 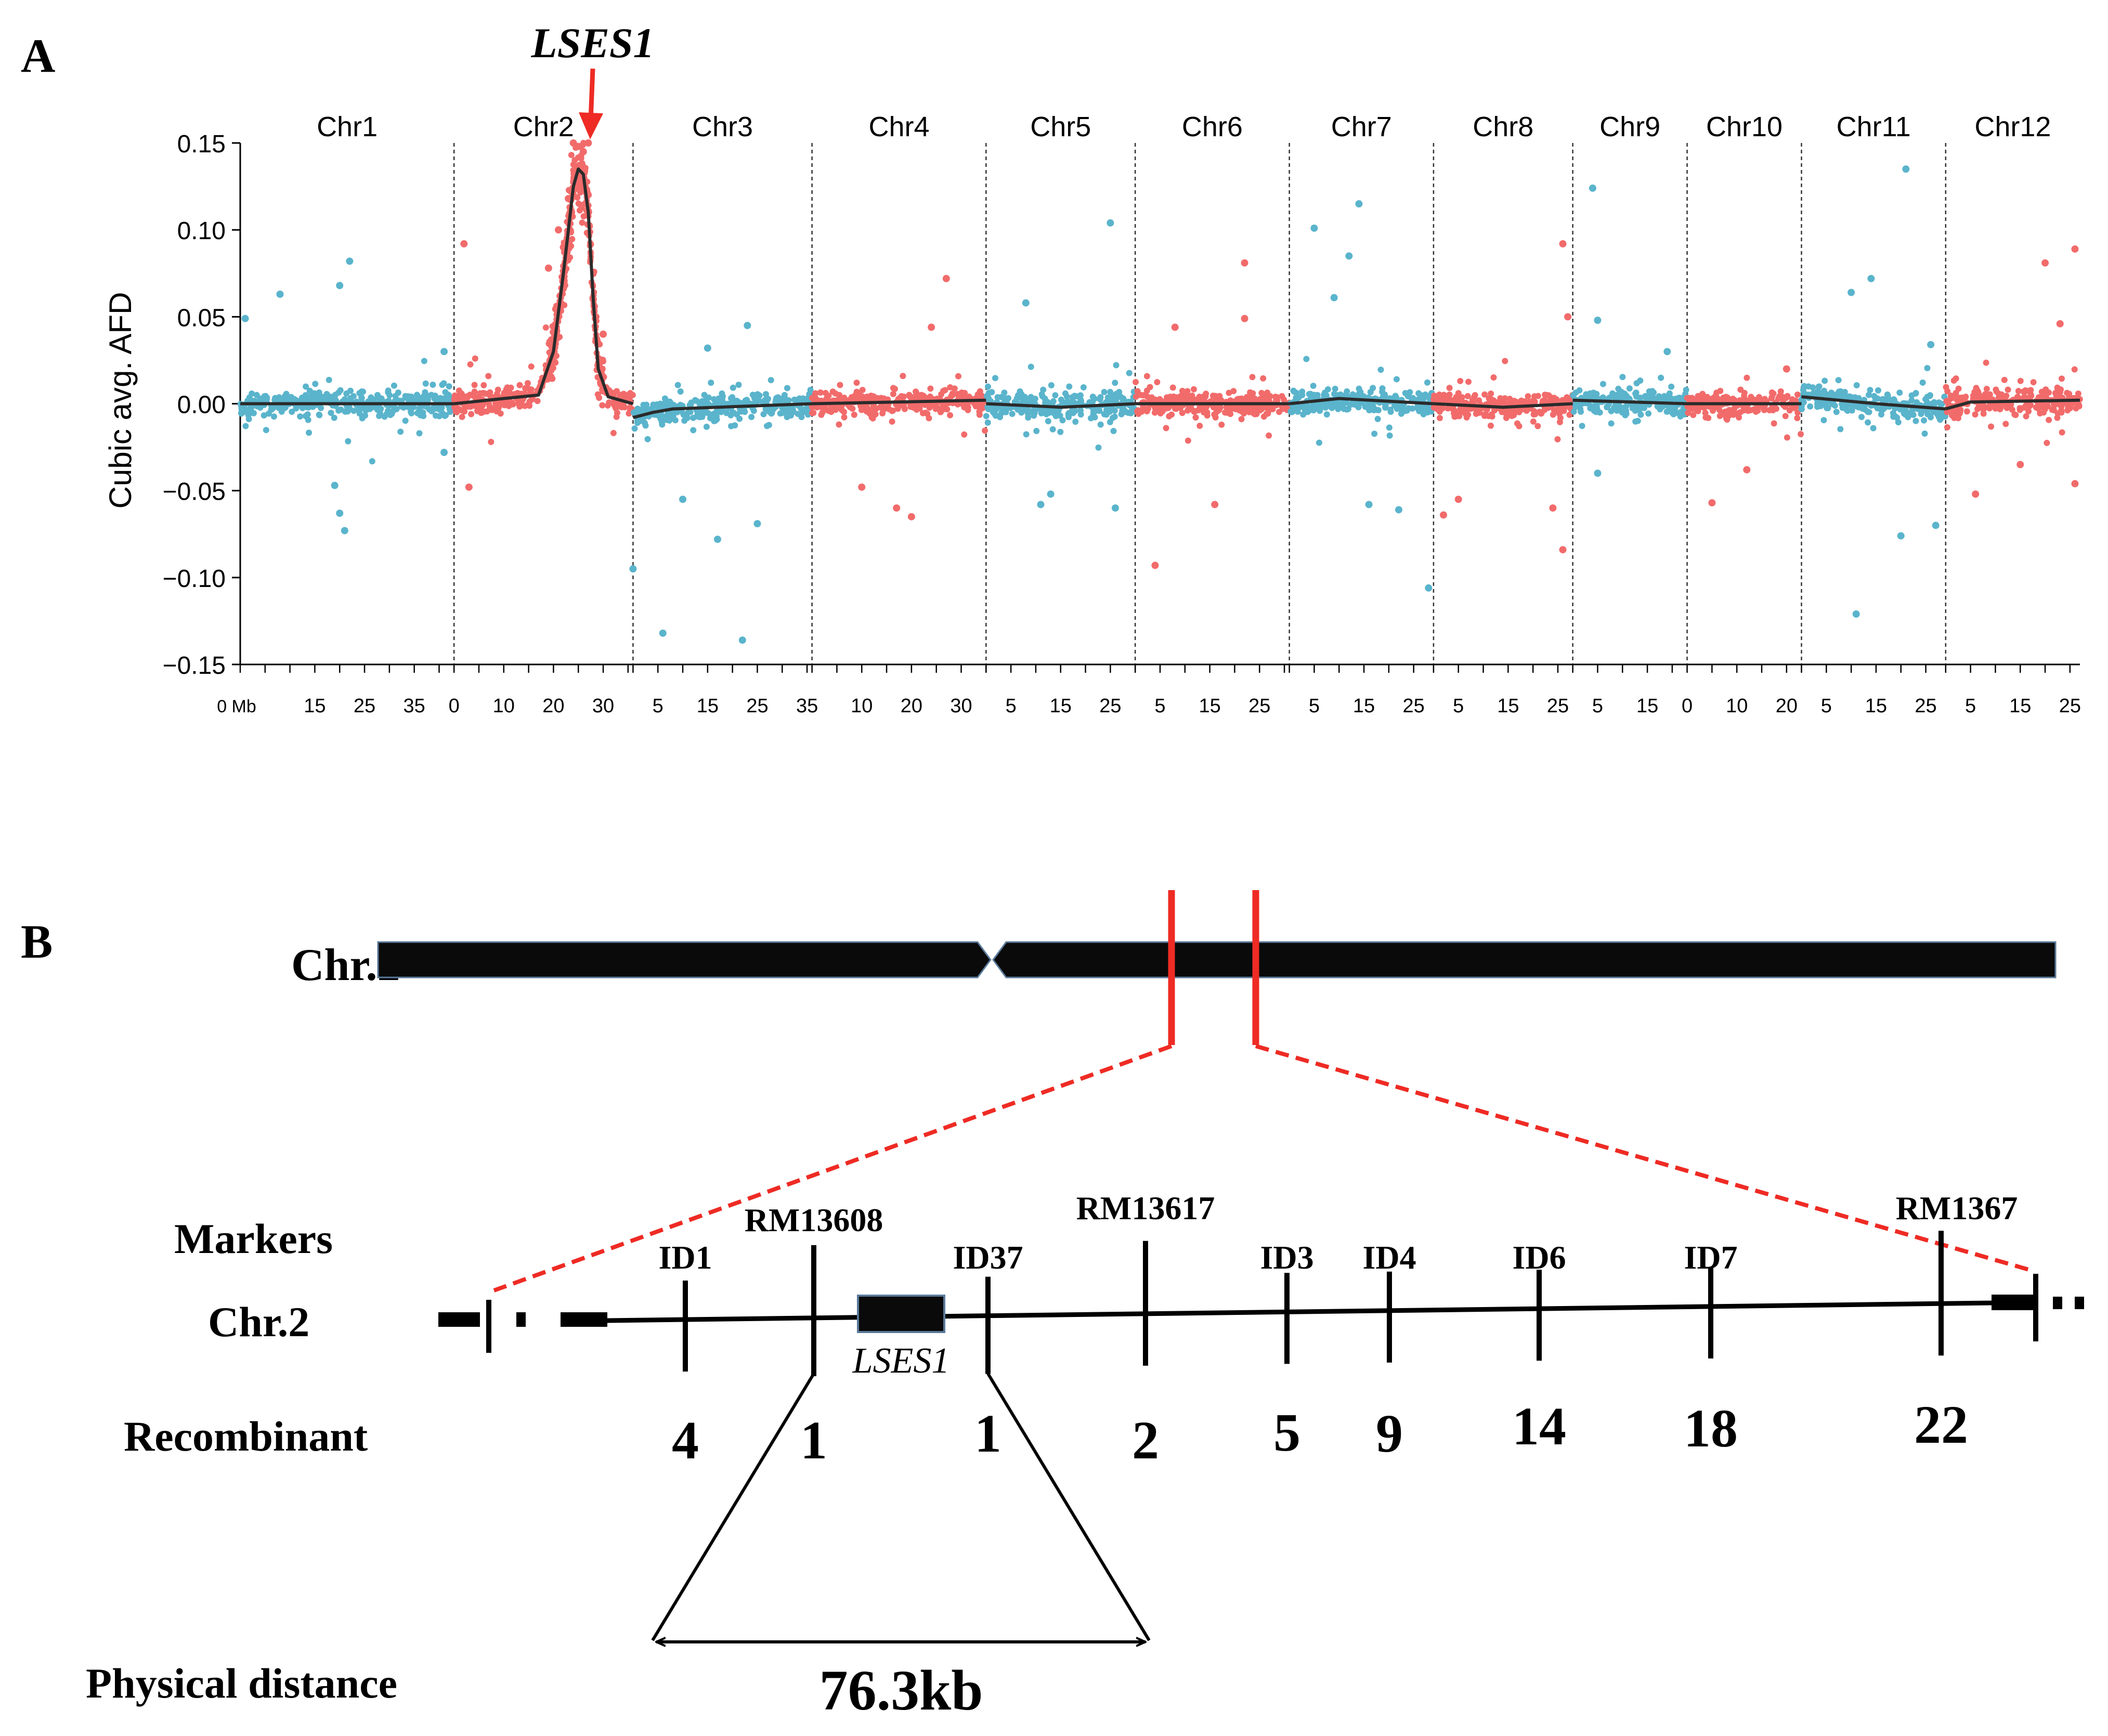 I want to click on chr2-overview-bar, so click(x=1217, y=959).